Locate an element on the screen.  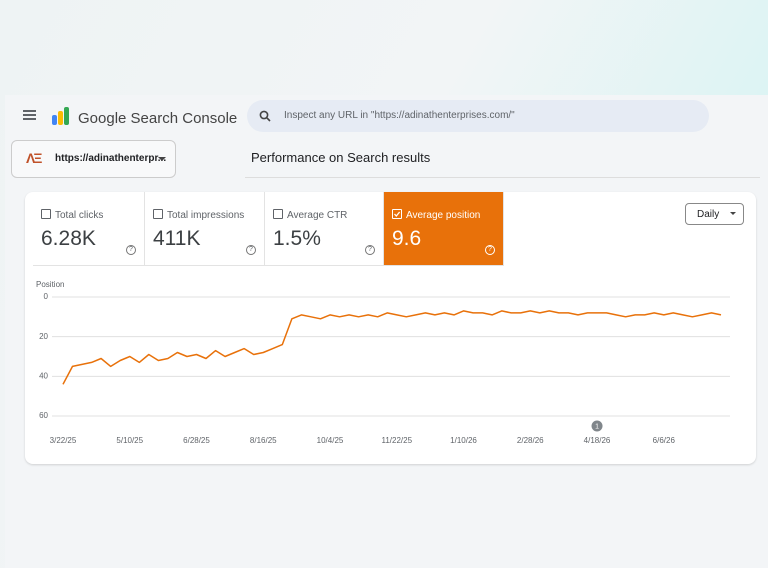
divider is located at coordinates (502, 177).